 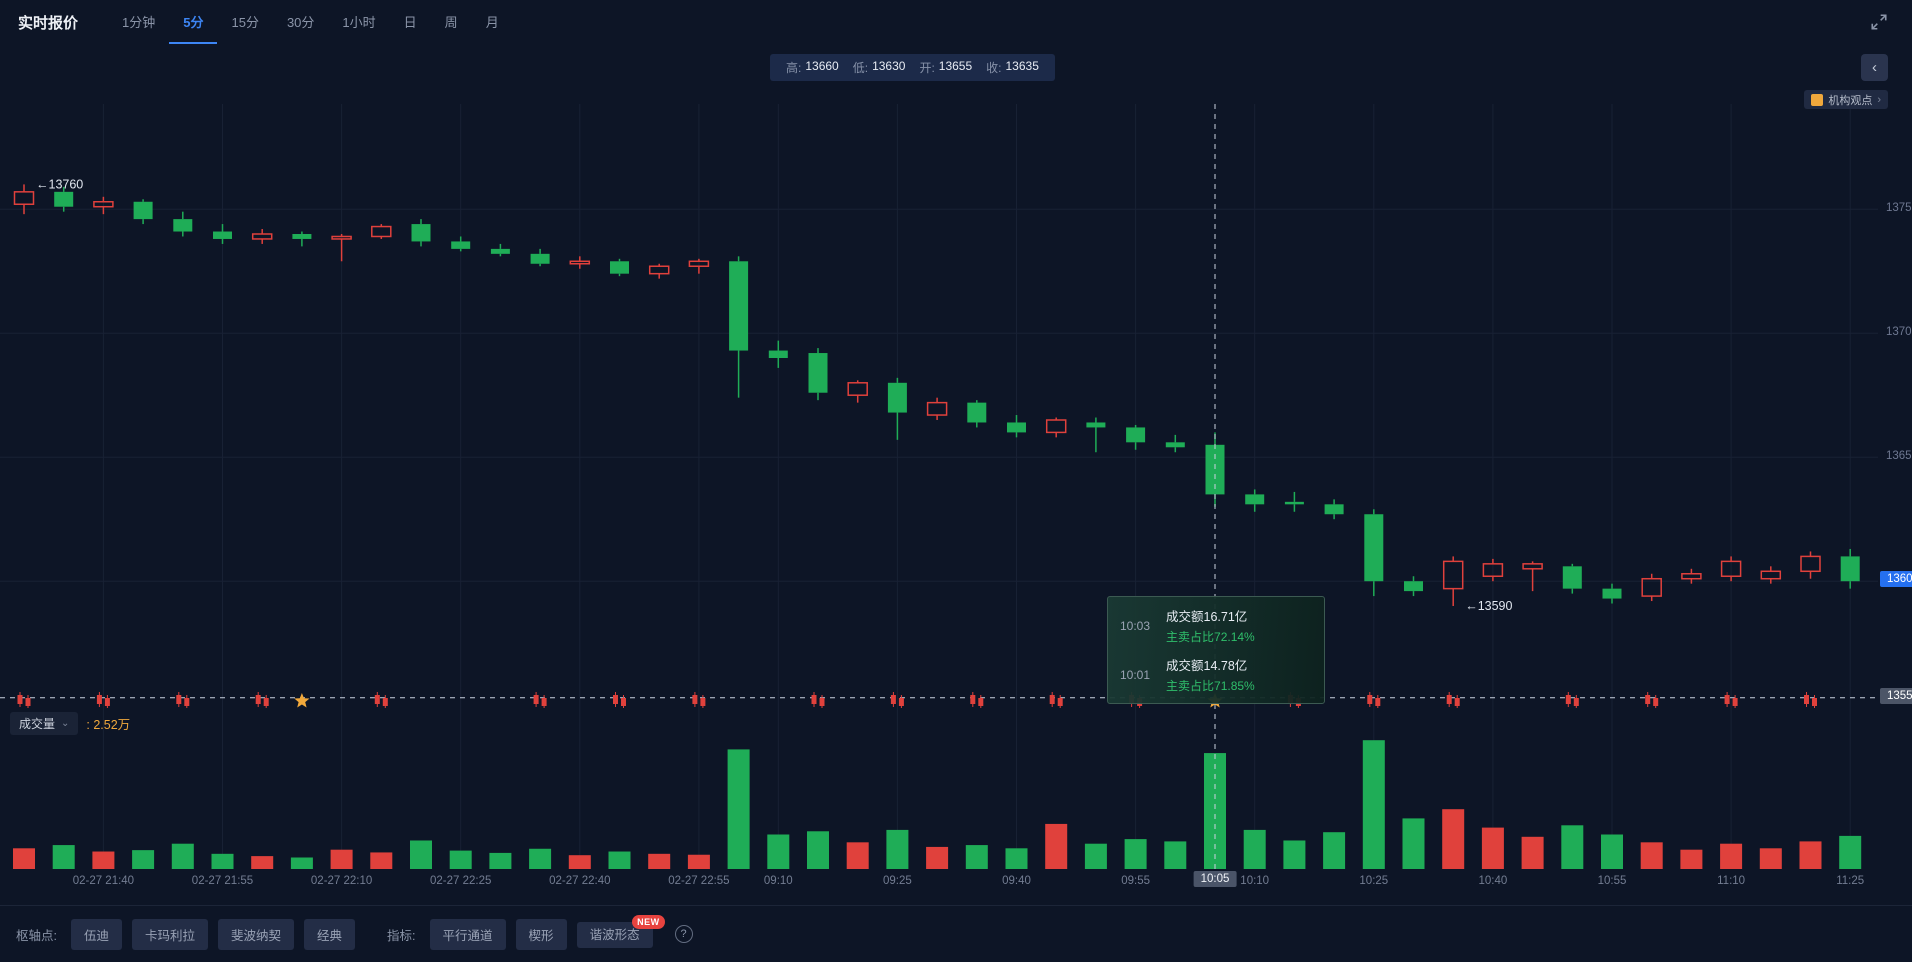 I want to click on svg-text: ←13760, so click(x=59, y=184).